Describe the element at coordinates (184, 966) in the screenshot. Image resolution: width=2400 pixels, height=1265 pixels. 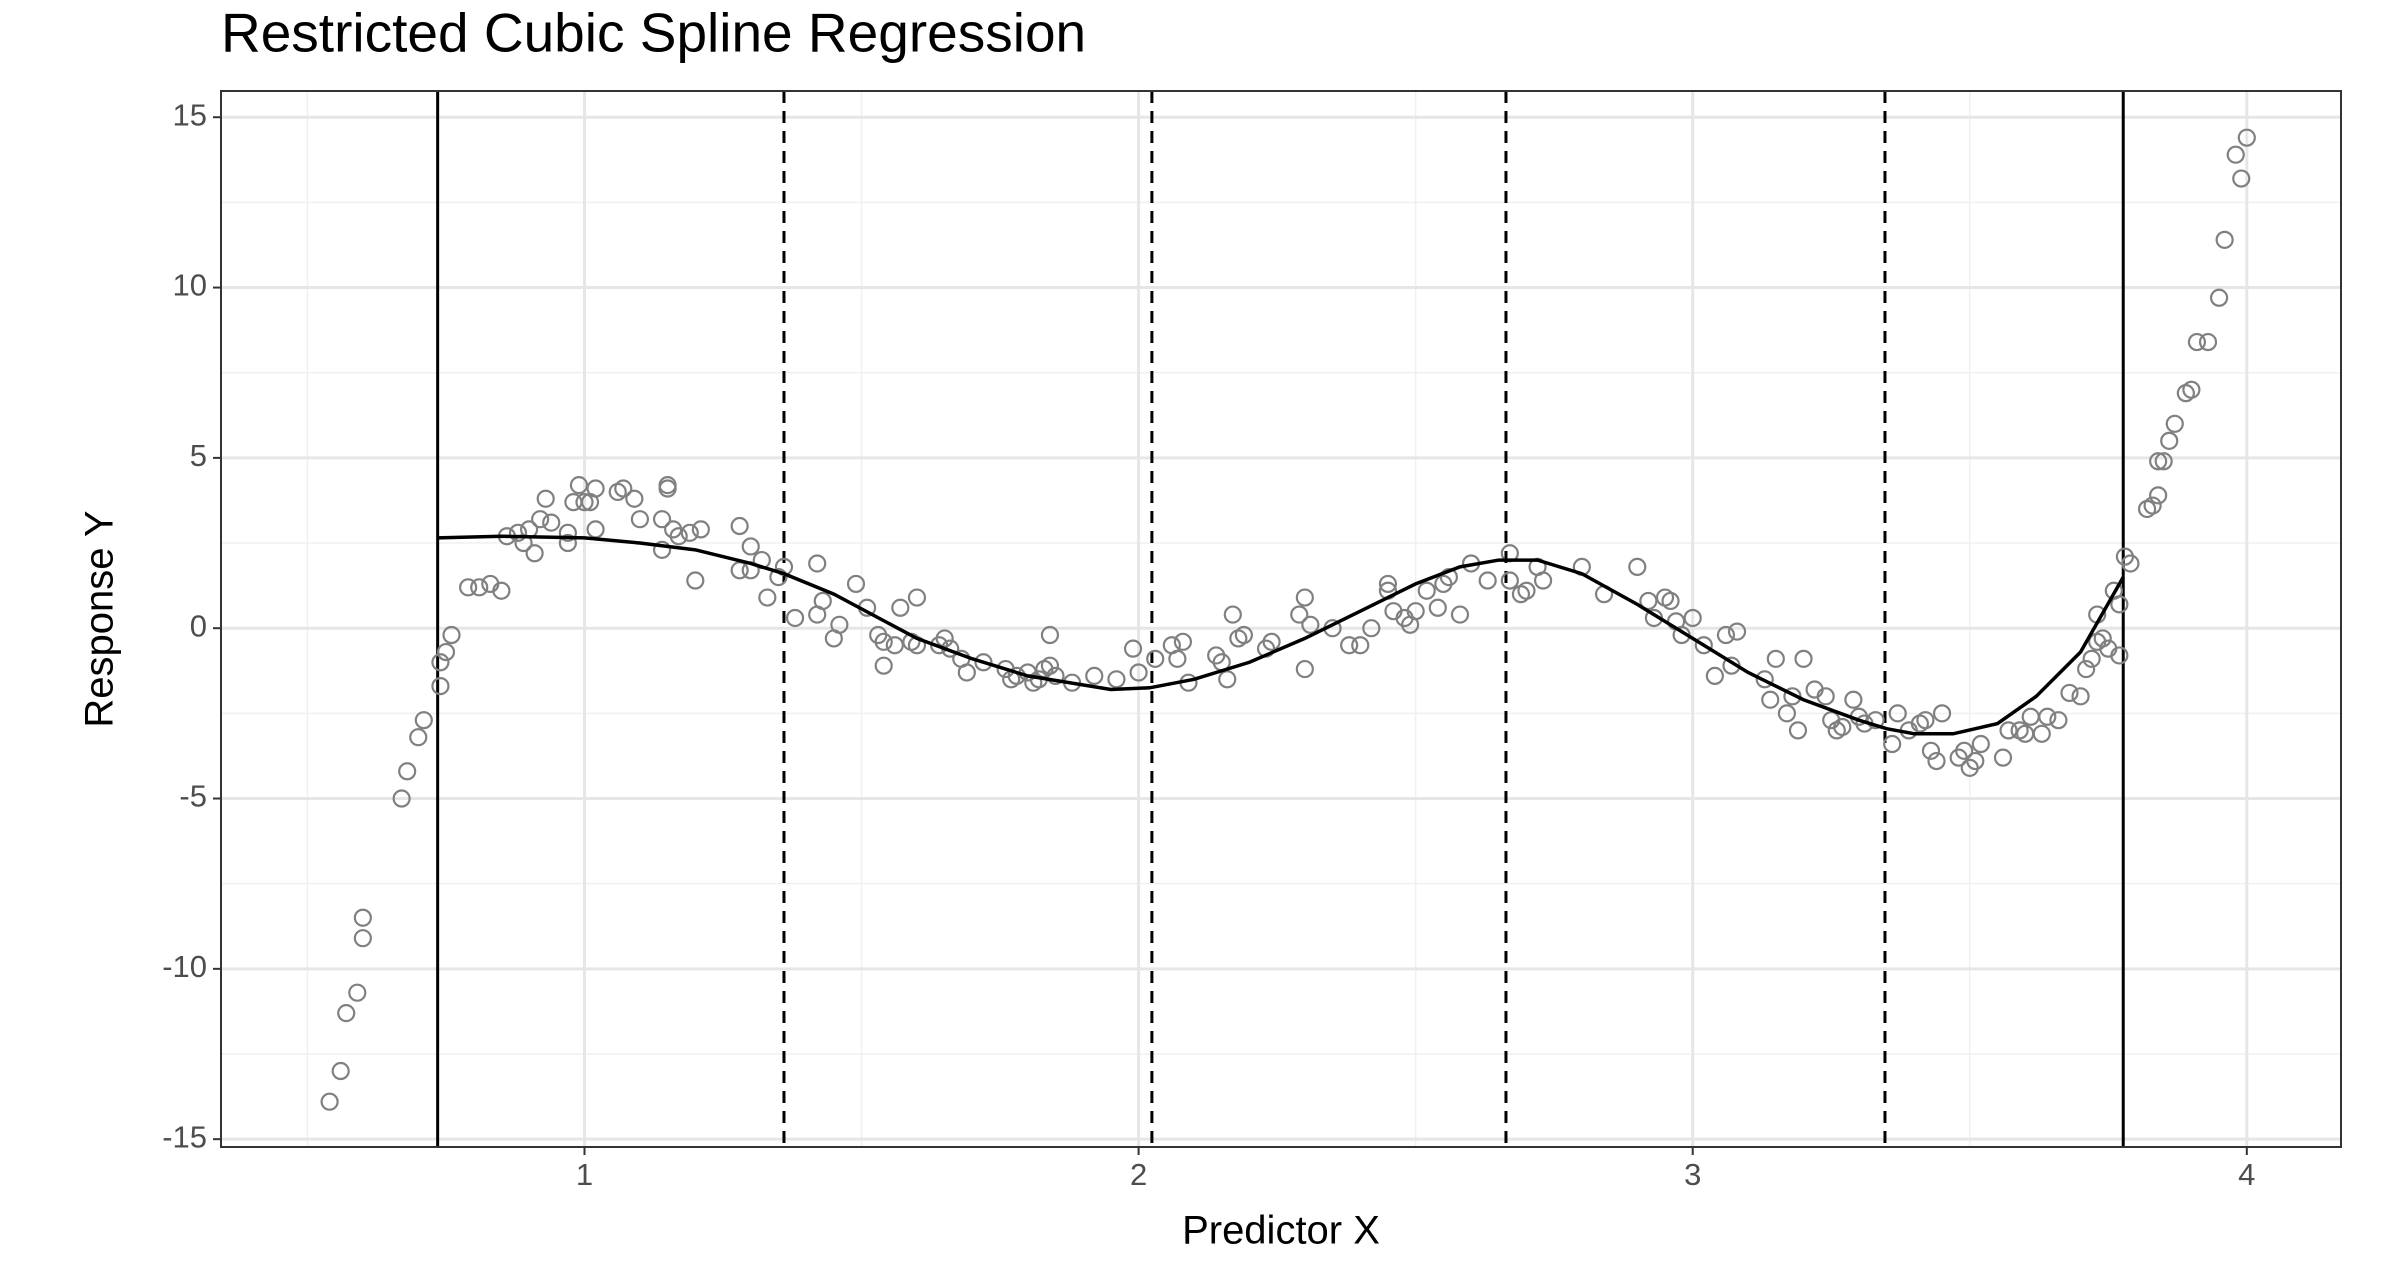
I see `y-tick-label: -10` at that location.